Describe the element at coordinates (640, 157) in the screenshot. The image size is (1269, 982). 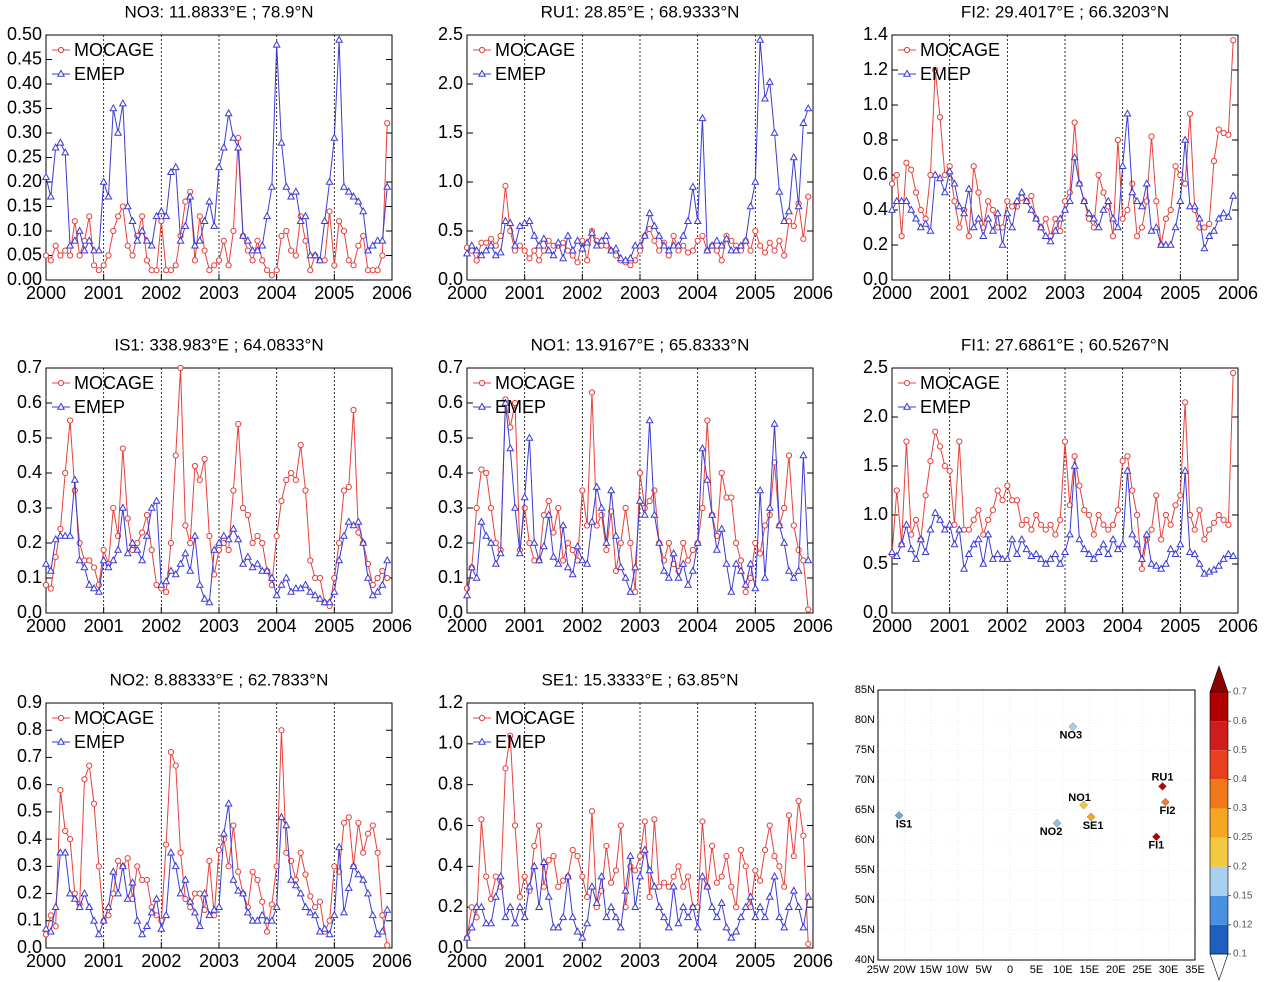
I see `plot-frame` at that location.